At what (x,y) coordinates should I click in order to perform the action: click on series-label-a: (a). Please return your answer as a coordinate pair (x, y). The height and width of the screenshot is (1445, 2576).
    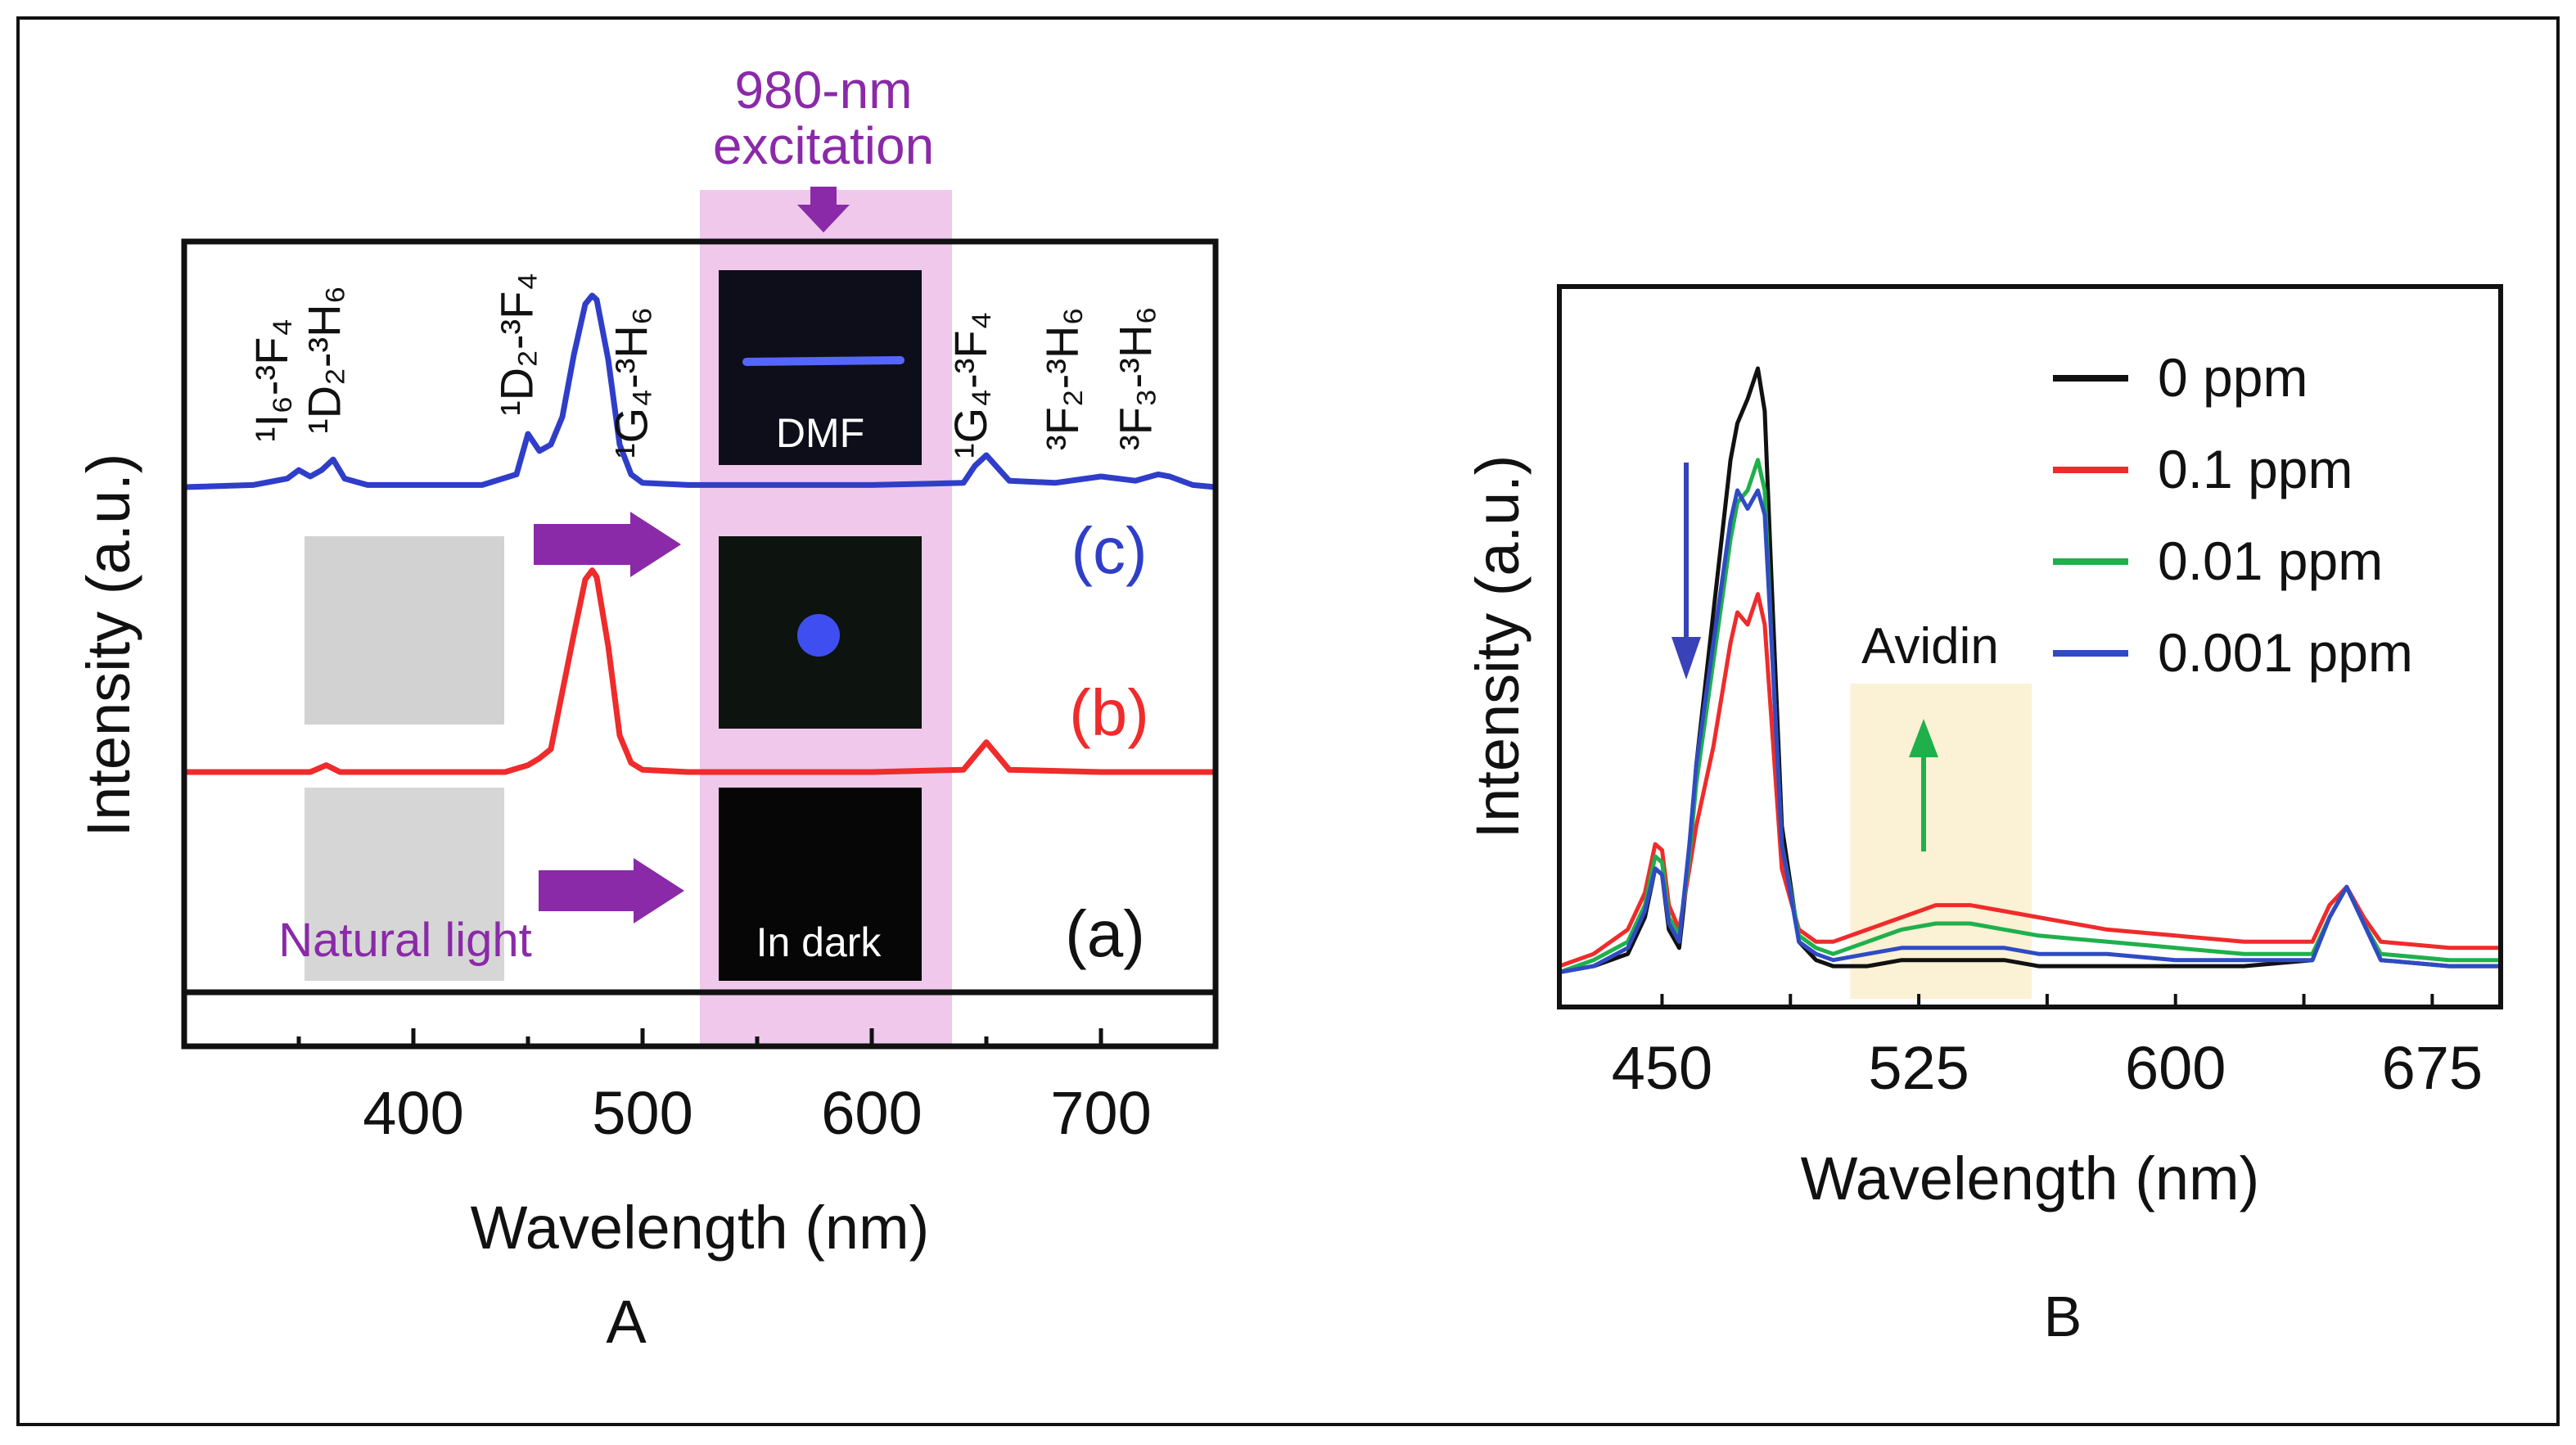
    Looking at the image, I should click on (1105, 934).